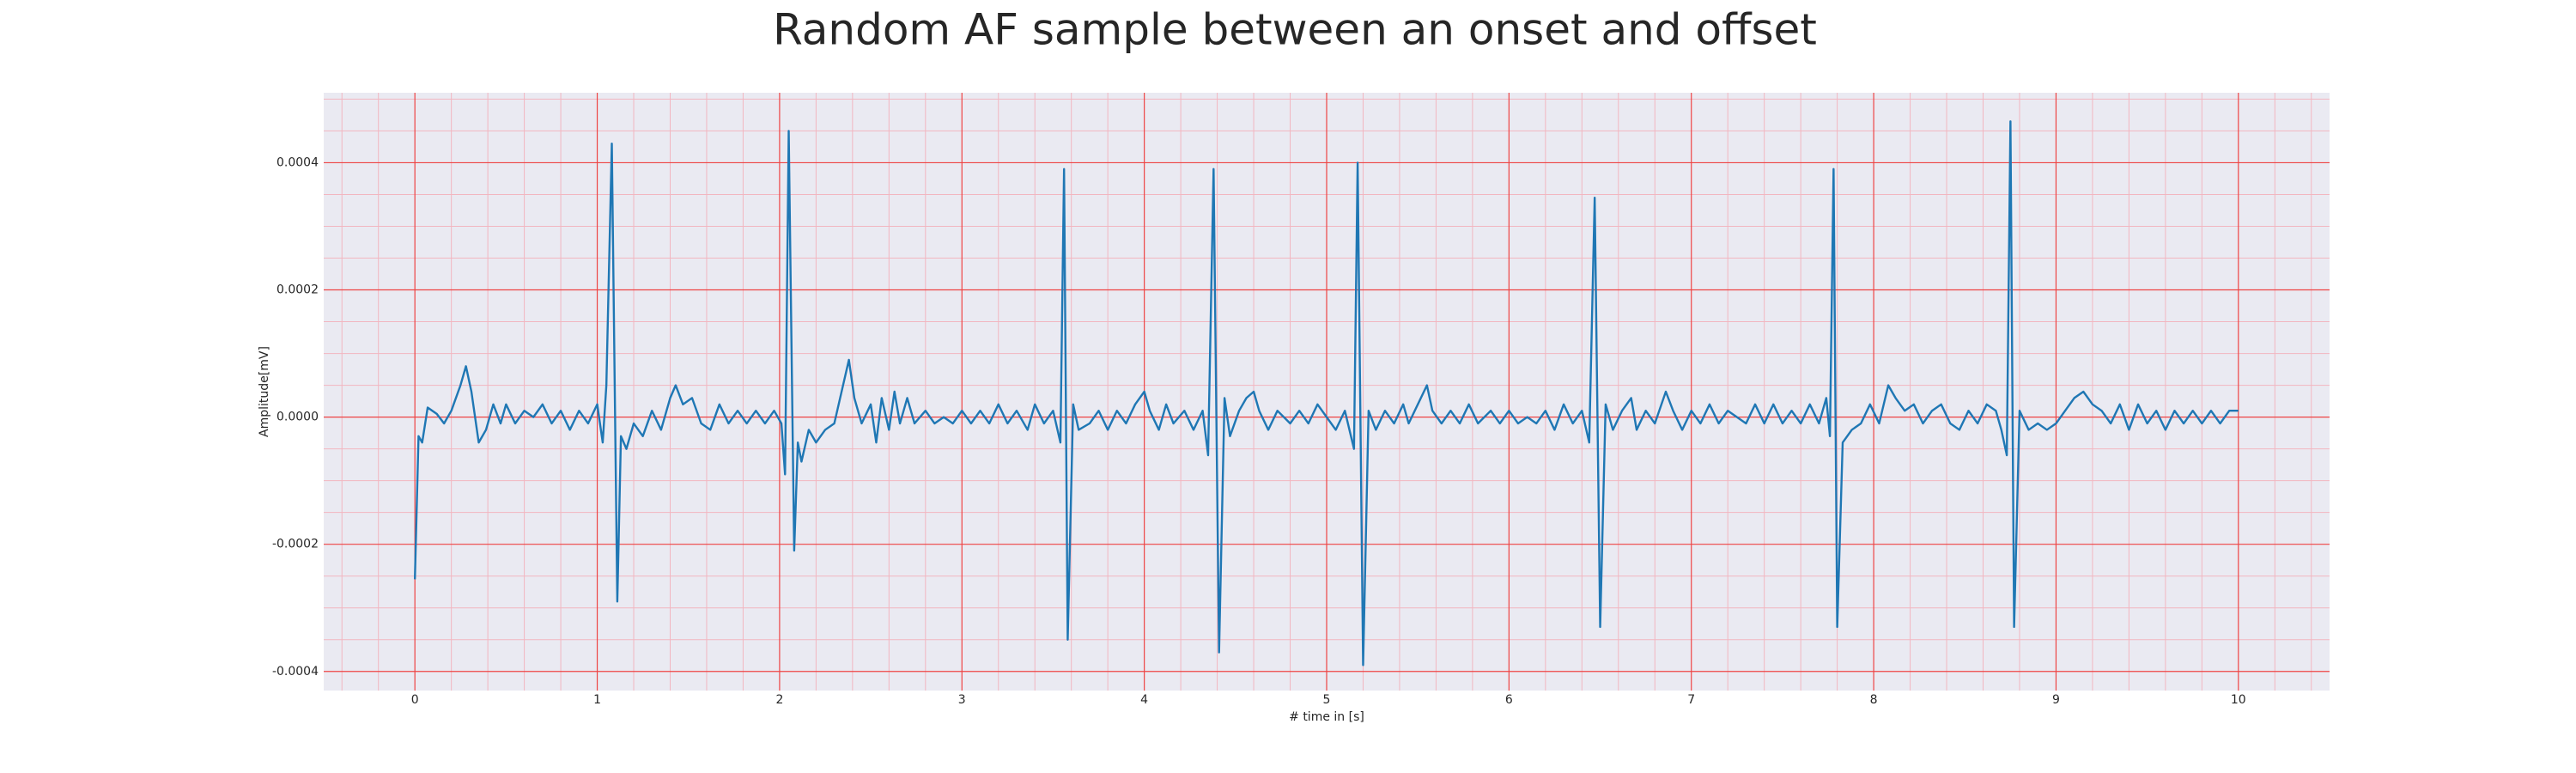  Describe the element at coordinates (2056, 700) in the screenshot. I see `x-tick-label: 9` at that location.